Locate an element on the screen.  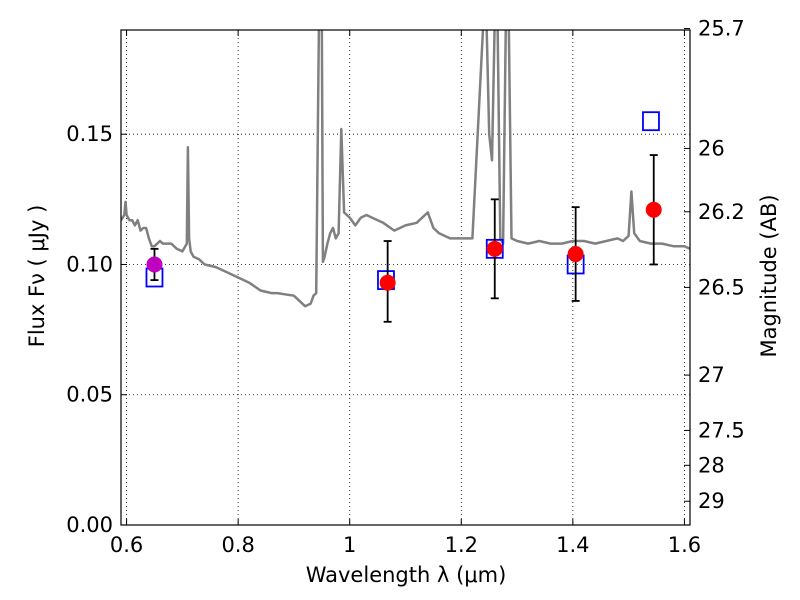
mag-tick-label: 26.2 is located at coordinates (721, 212).